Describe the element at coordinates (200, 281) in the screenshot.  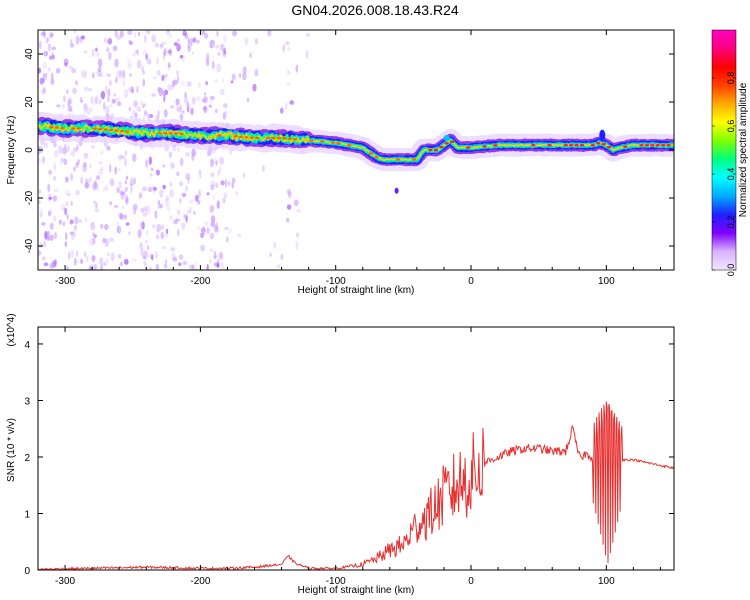
I see `x-tick-label: -200` at that location.